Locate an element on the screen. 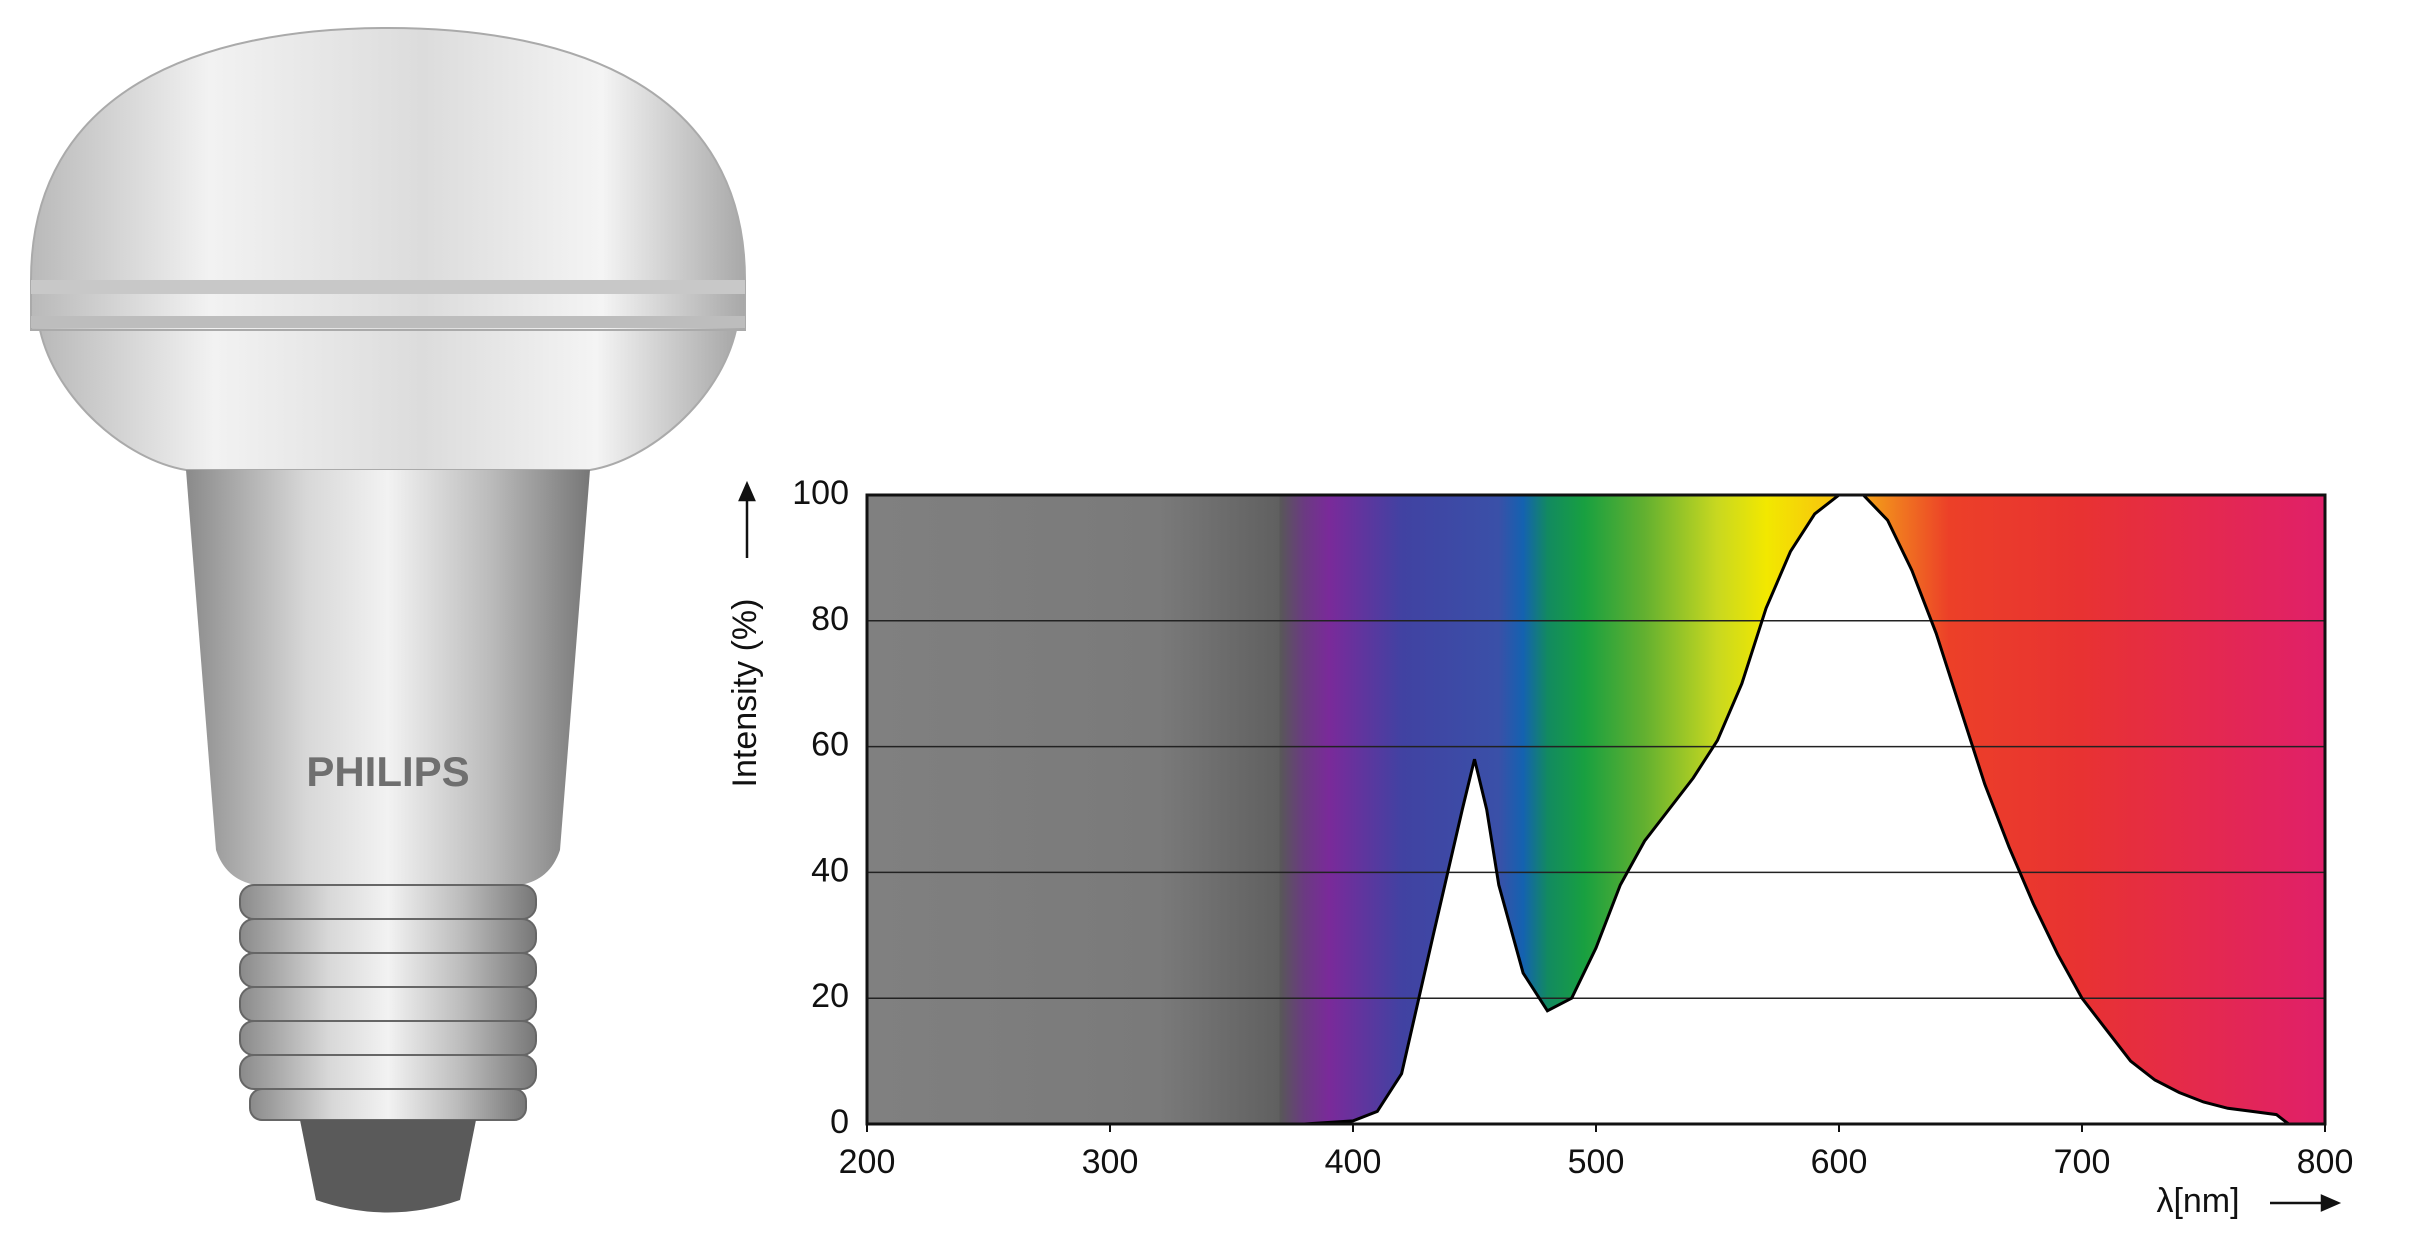 The height and width of the screenshot is (1252, 2416). y-tick-label: 100 is located at coordinates (820, 493).